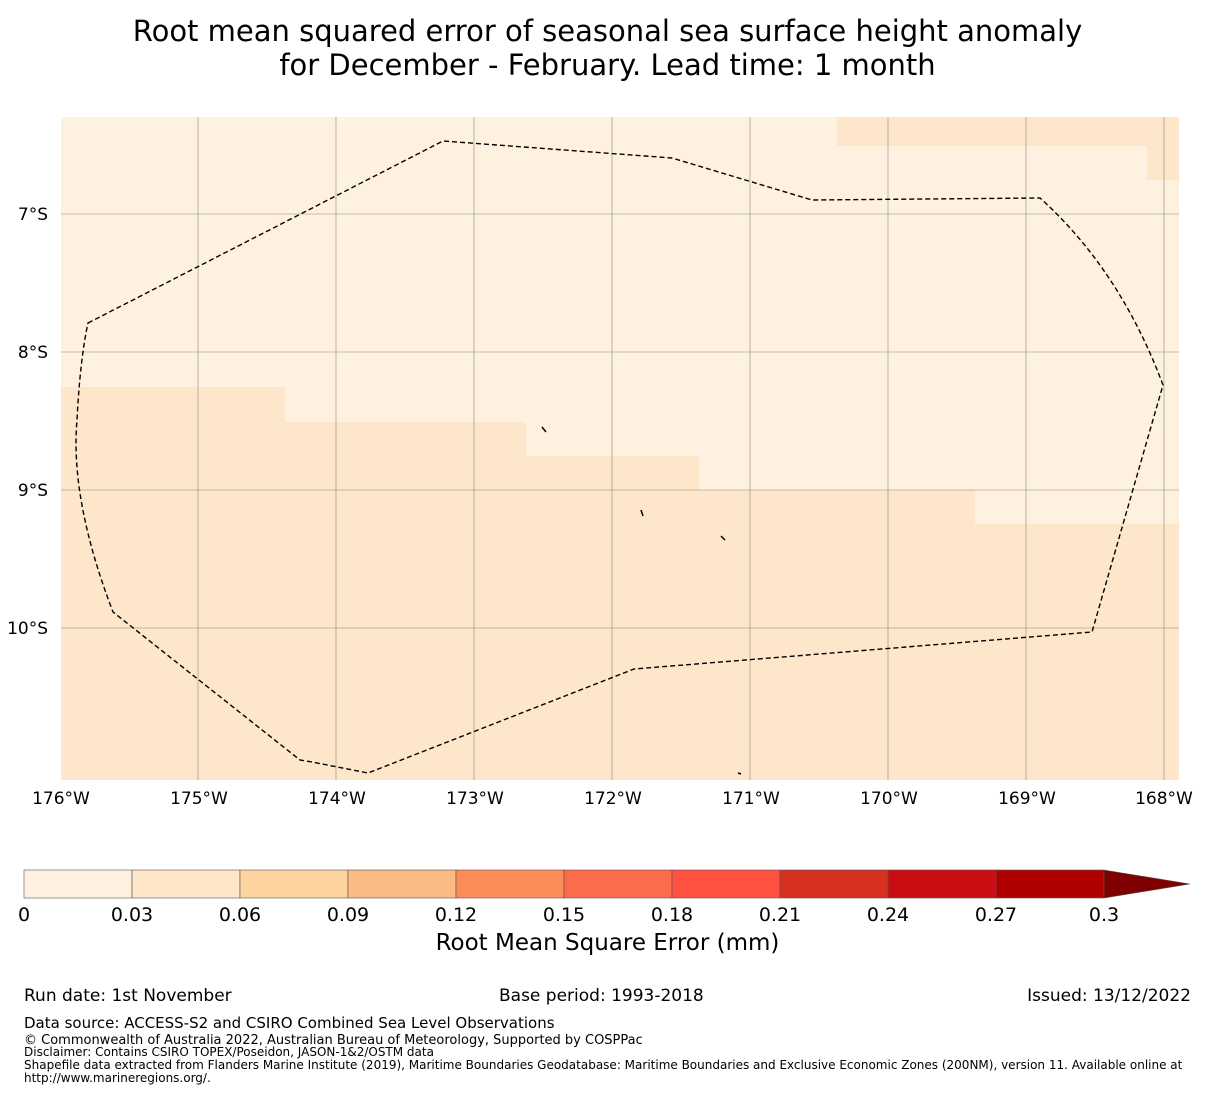 This screenshot has height=1095, width=1215. Describe the element at coordinates (601, 996) in the screenshot. I see `base-period: Base period: 1993-2018` at that location.